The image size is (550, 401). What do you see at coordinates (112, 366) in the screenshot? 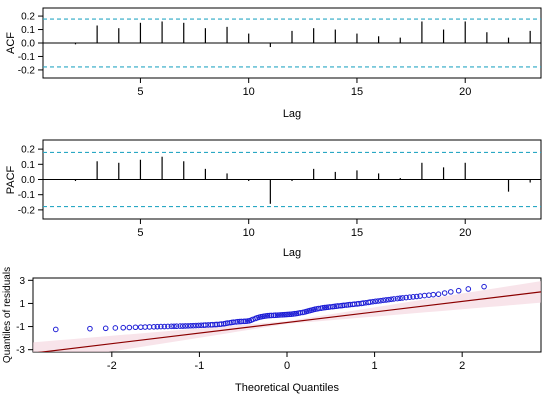
I see `qq-xtick-label--2: -2` at bounding box center [112, 366].